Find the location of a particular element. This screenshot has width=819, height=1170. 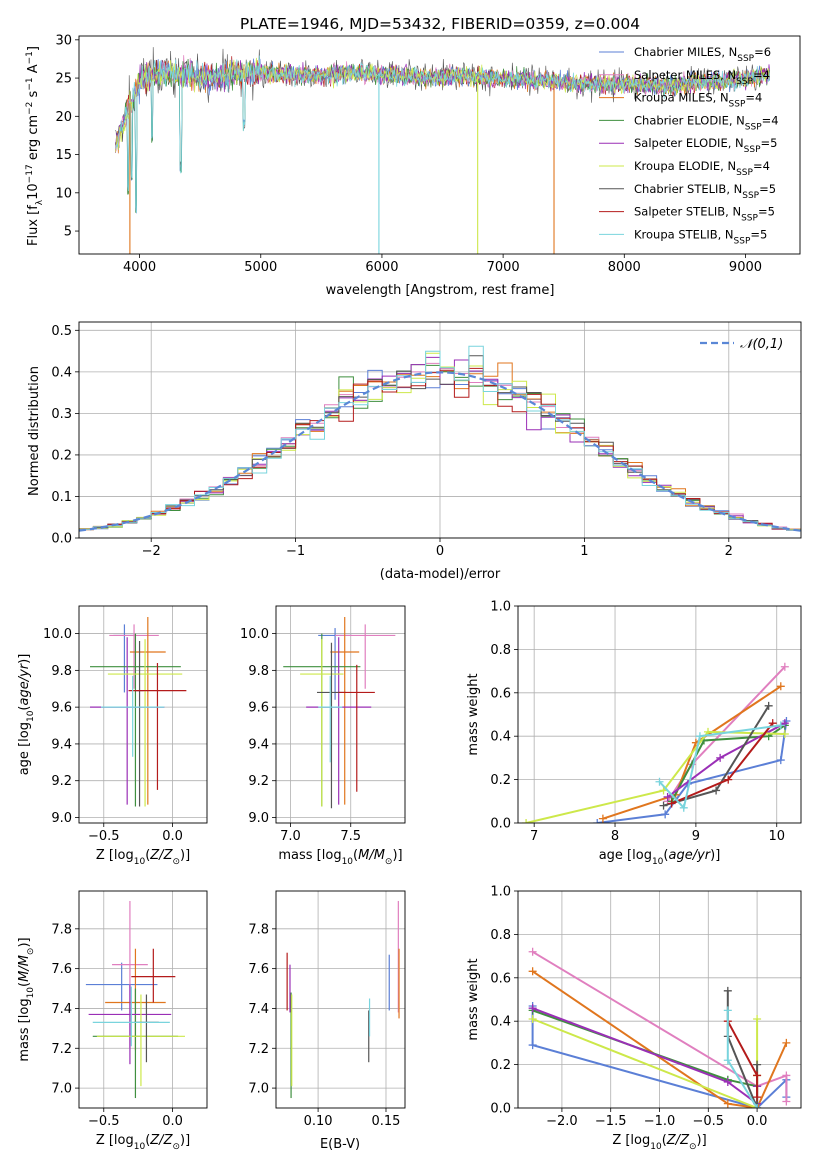

legend-label: Kroupa MILES, NSSP=4 is located at coordinates (698, 100).